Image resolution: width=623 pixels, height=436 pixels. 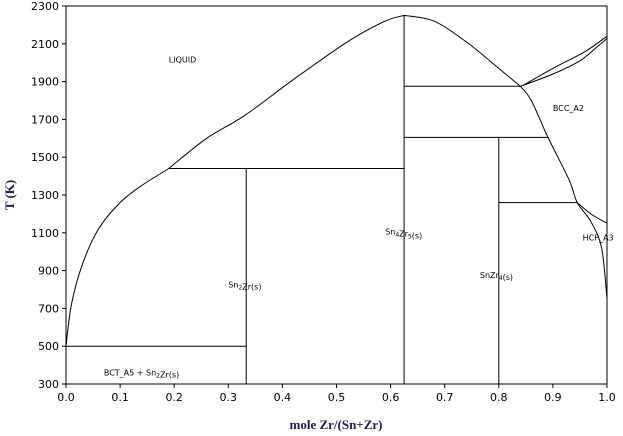 What do you see at coordinates (391, 397) in the screenshot?
I see `x-tick-label-6: 0.6` at bounding box center [391, 397].